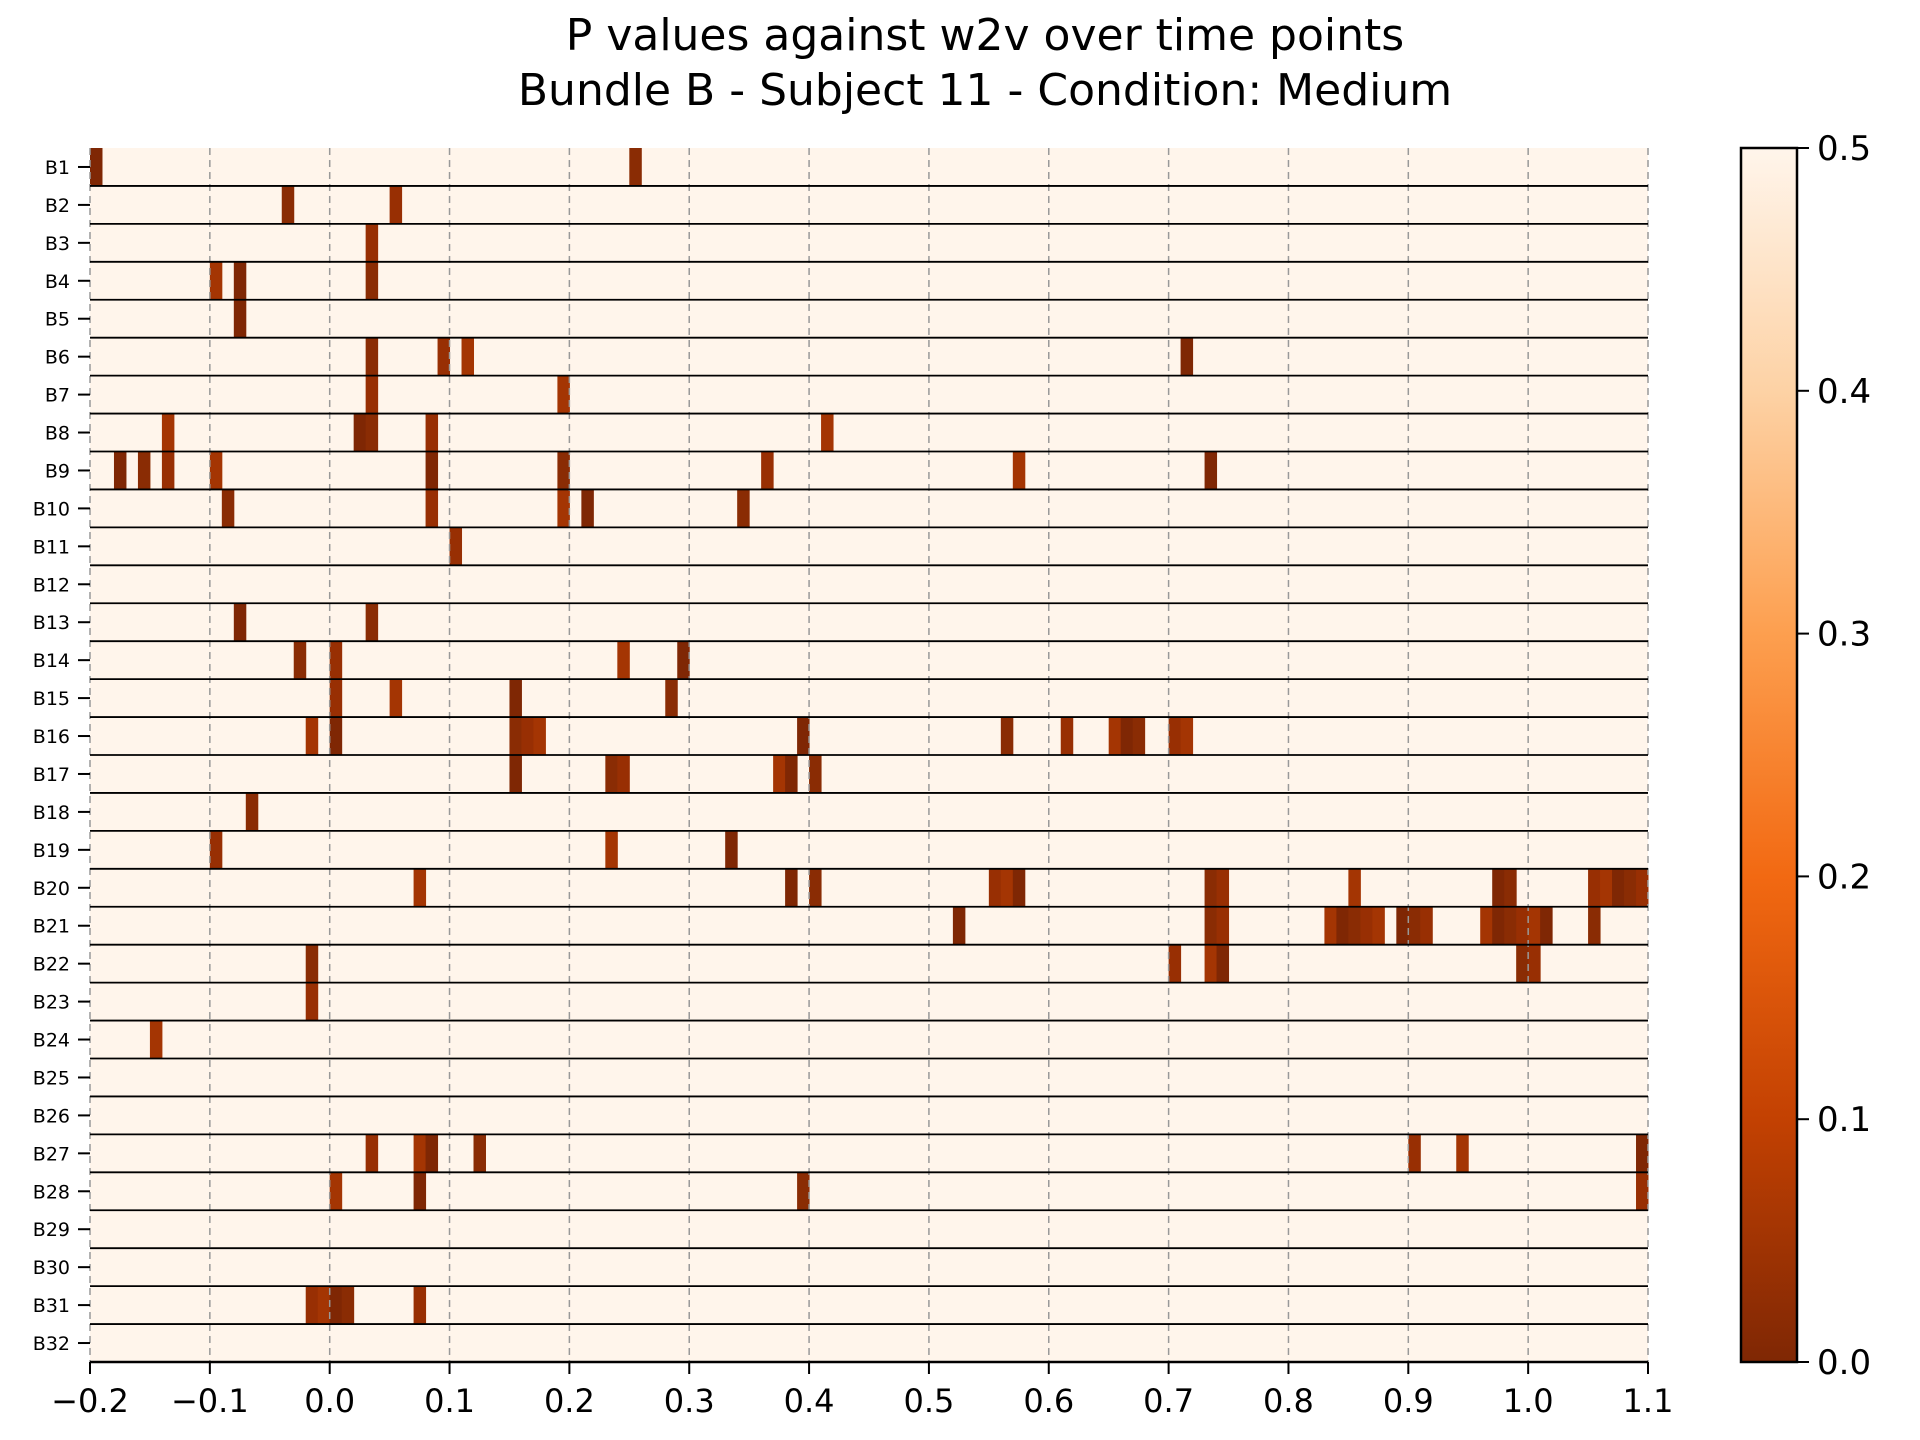 The height and width of the screenshot is (1440, 1920). Describe the element at coordinates (1805, 756) in the screenshot. I see `colorbar: 0.0 0.1 0.2 0.3 0.4 0.5` at that location.